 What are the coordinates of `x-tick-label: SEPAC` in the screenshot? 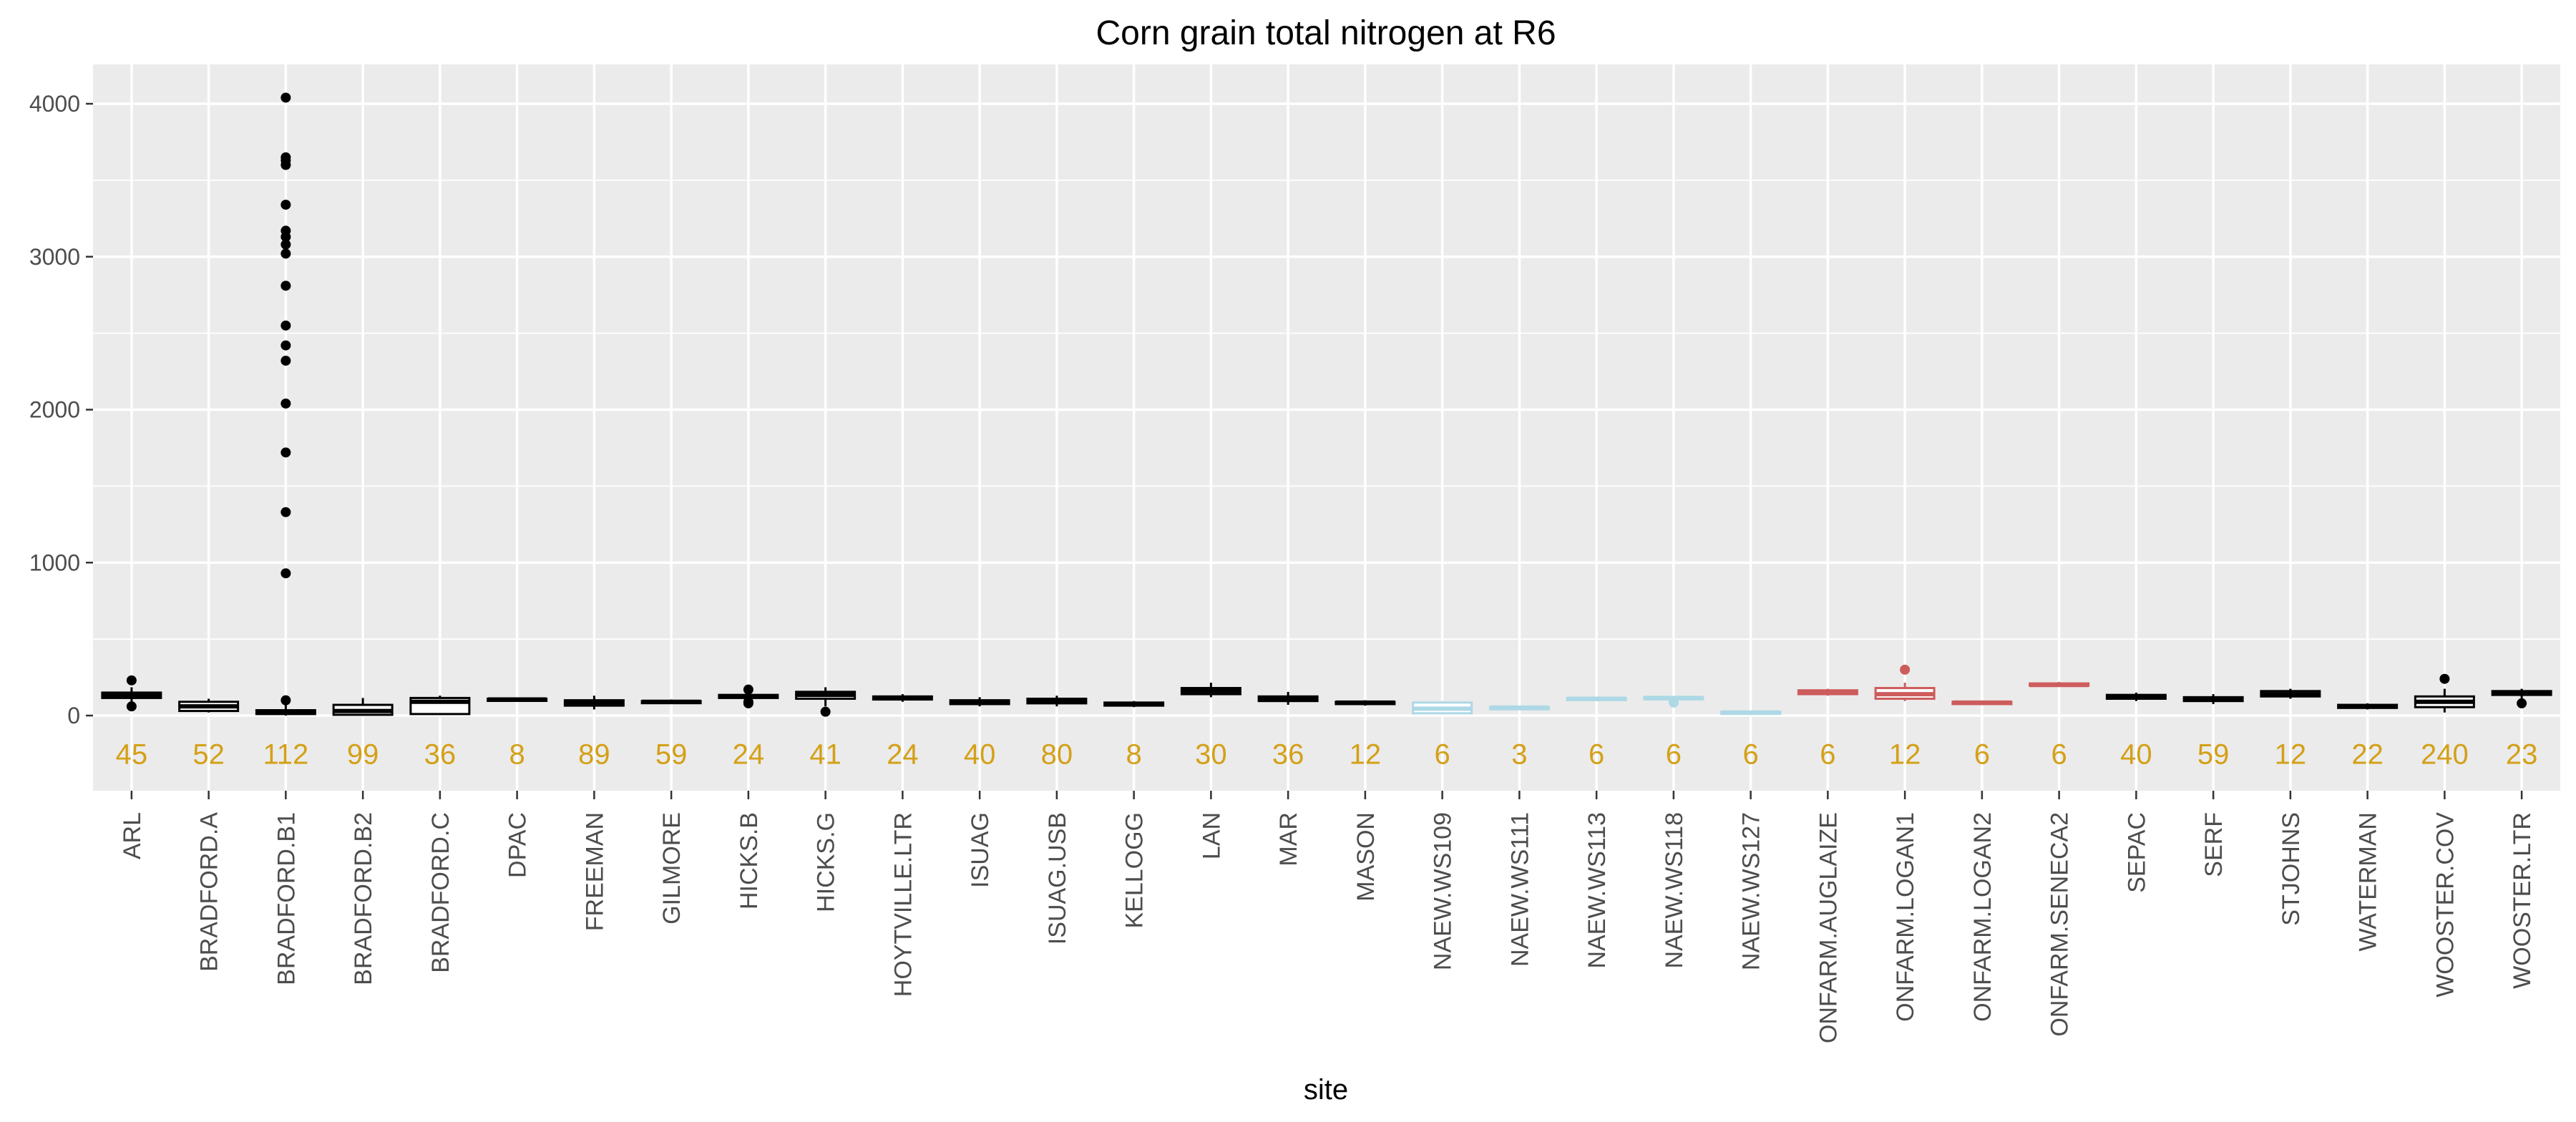 It's located at (2136, 852).